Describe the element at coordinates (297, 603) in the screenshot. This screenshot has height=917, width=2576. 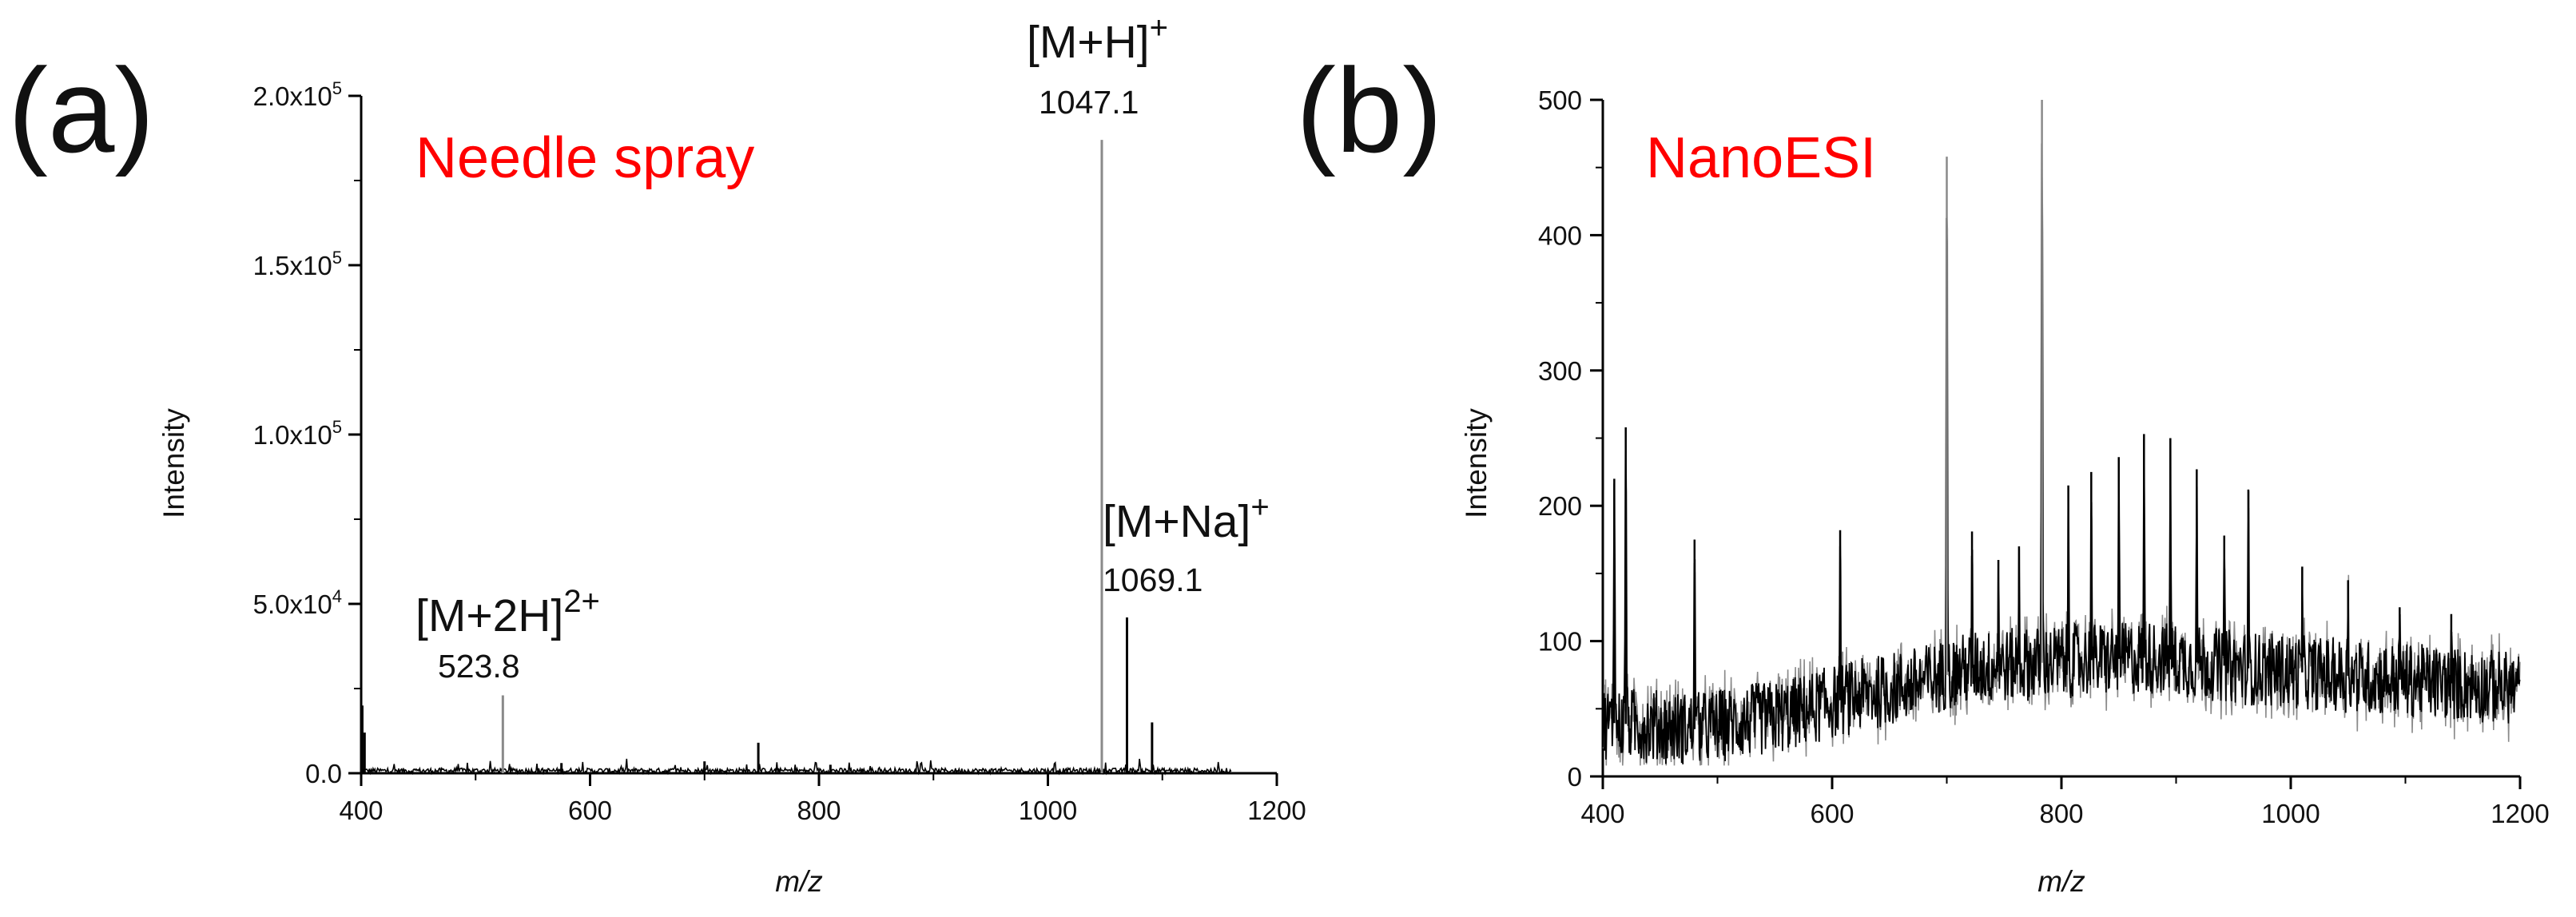
I see `panel-a-y-tick-label: 5.0x10⁴` at that location.